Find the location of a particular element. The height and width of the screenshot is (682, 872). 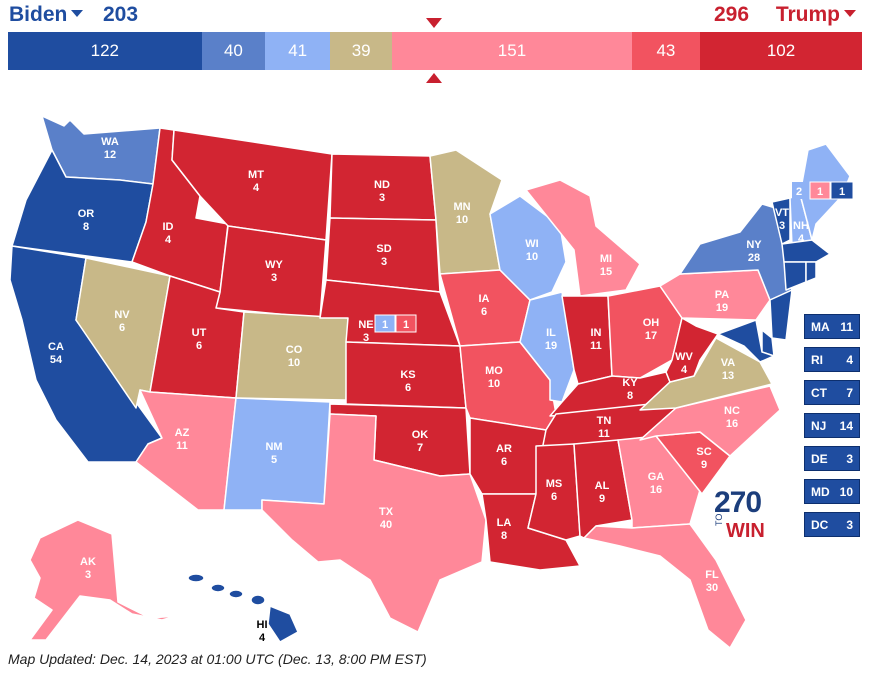

state-ev-ca: 54 is located at coordinates (56, 360).